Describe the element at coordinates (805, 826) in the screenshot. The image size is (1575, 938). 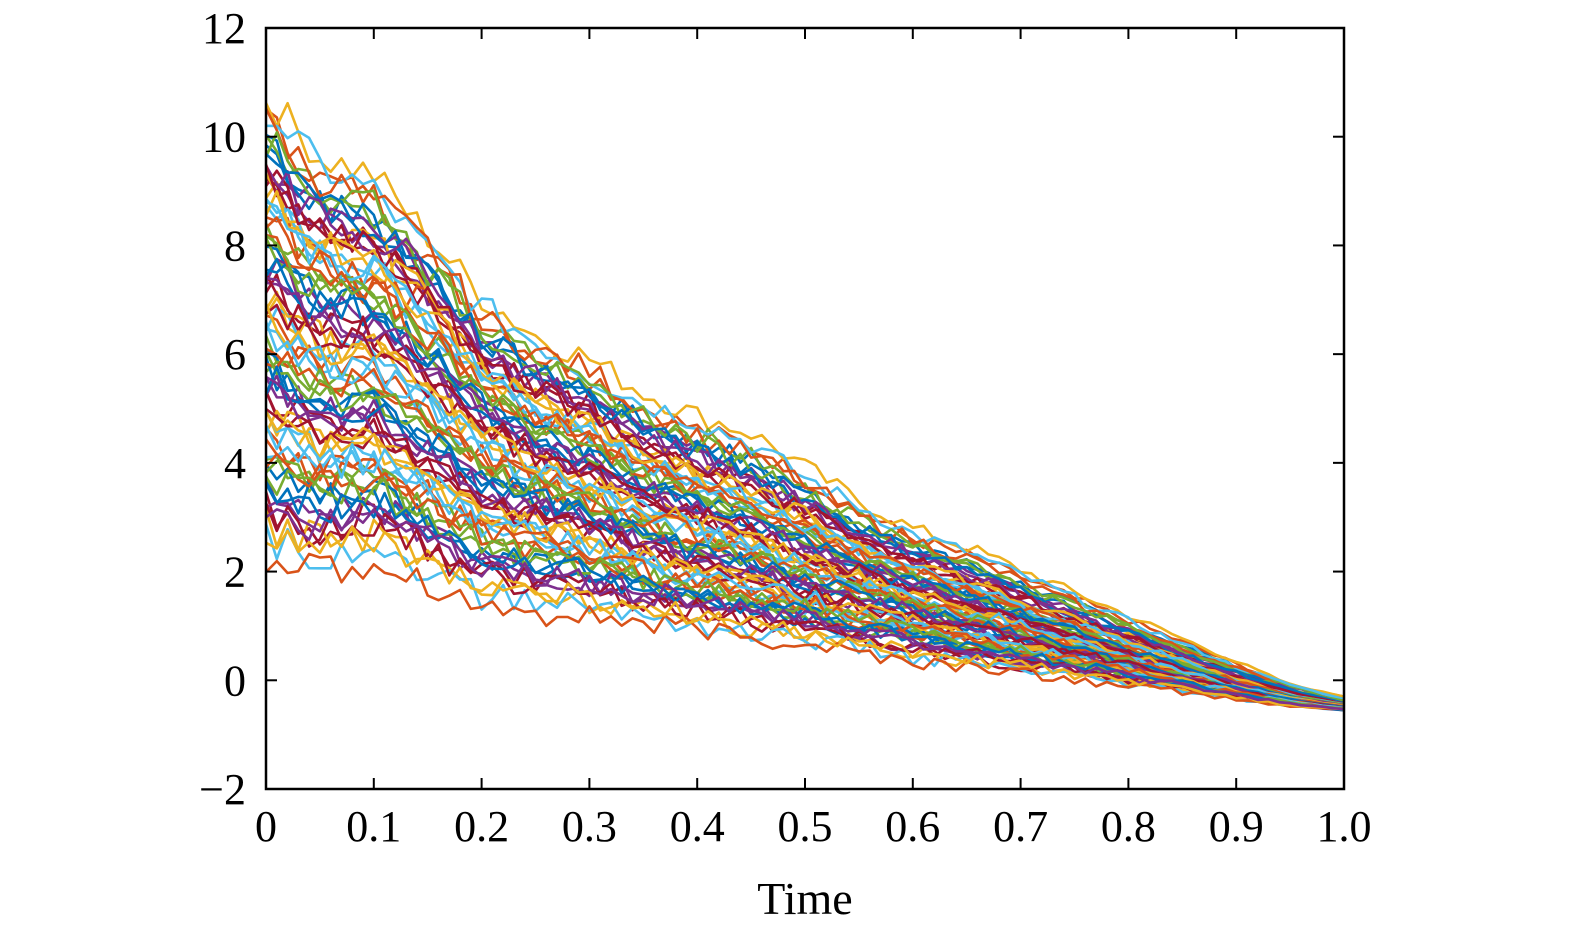
I see `x-tick-label: 0.5` at that location.